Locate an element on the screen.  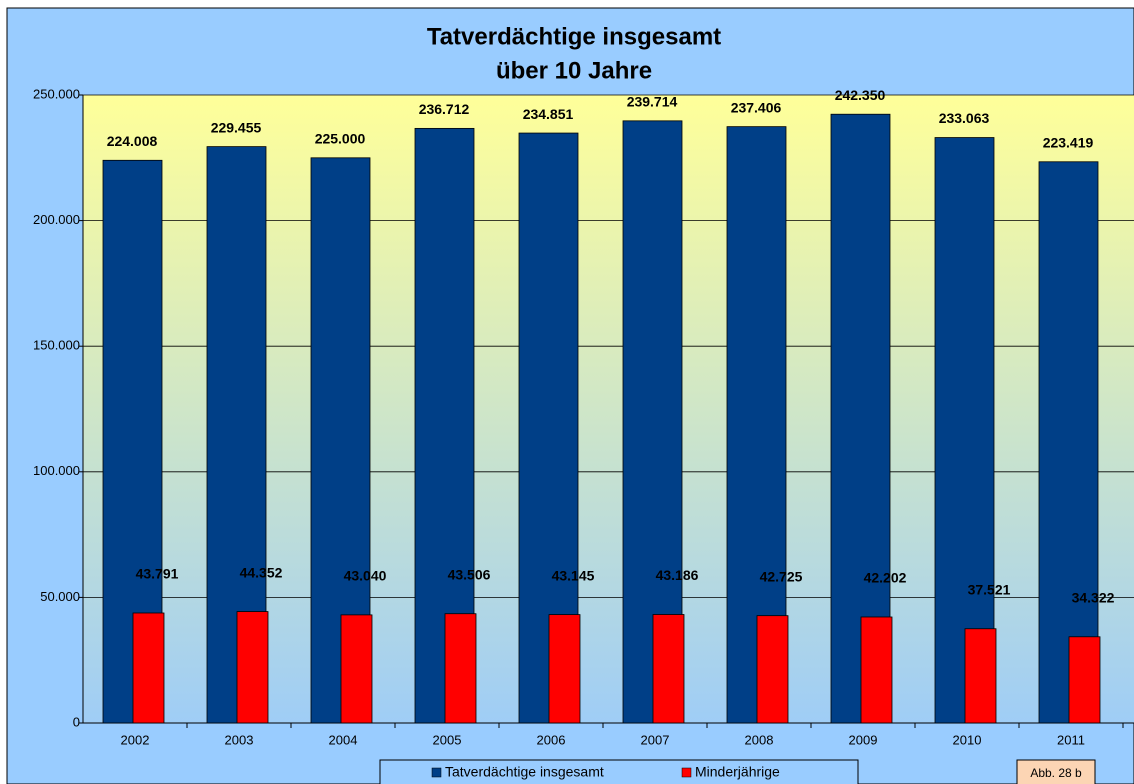
annotation-box is located at coordinates (1056, 771).